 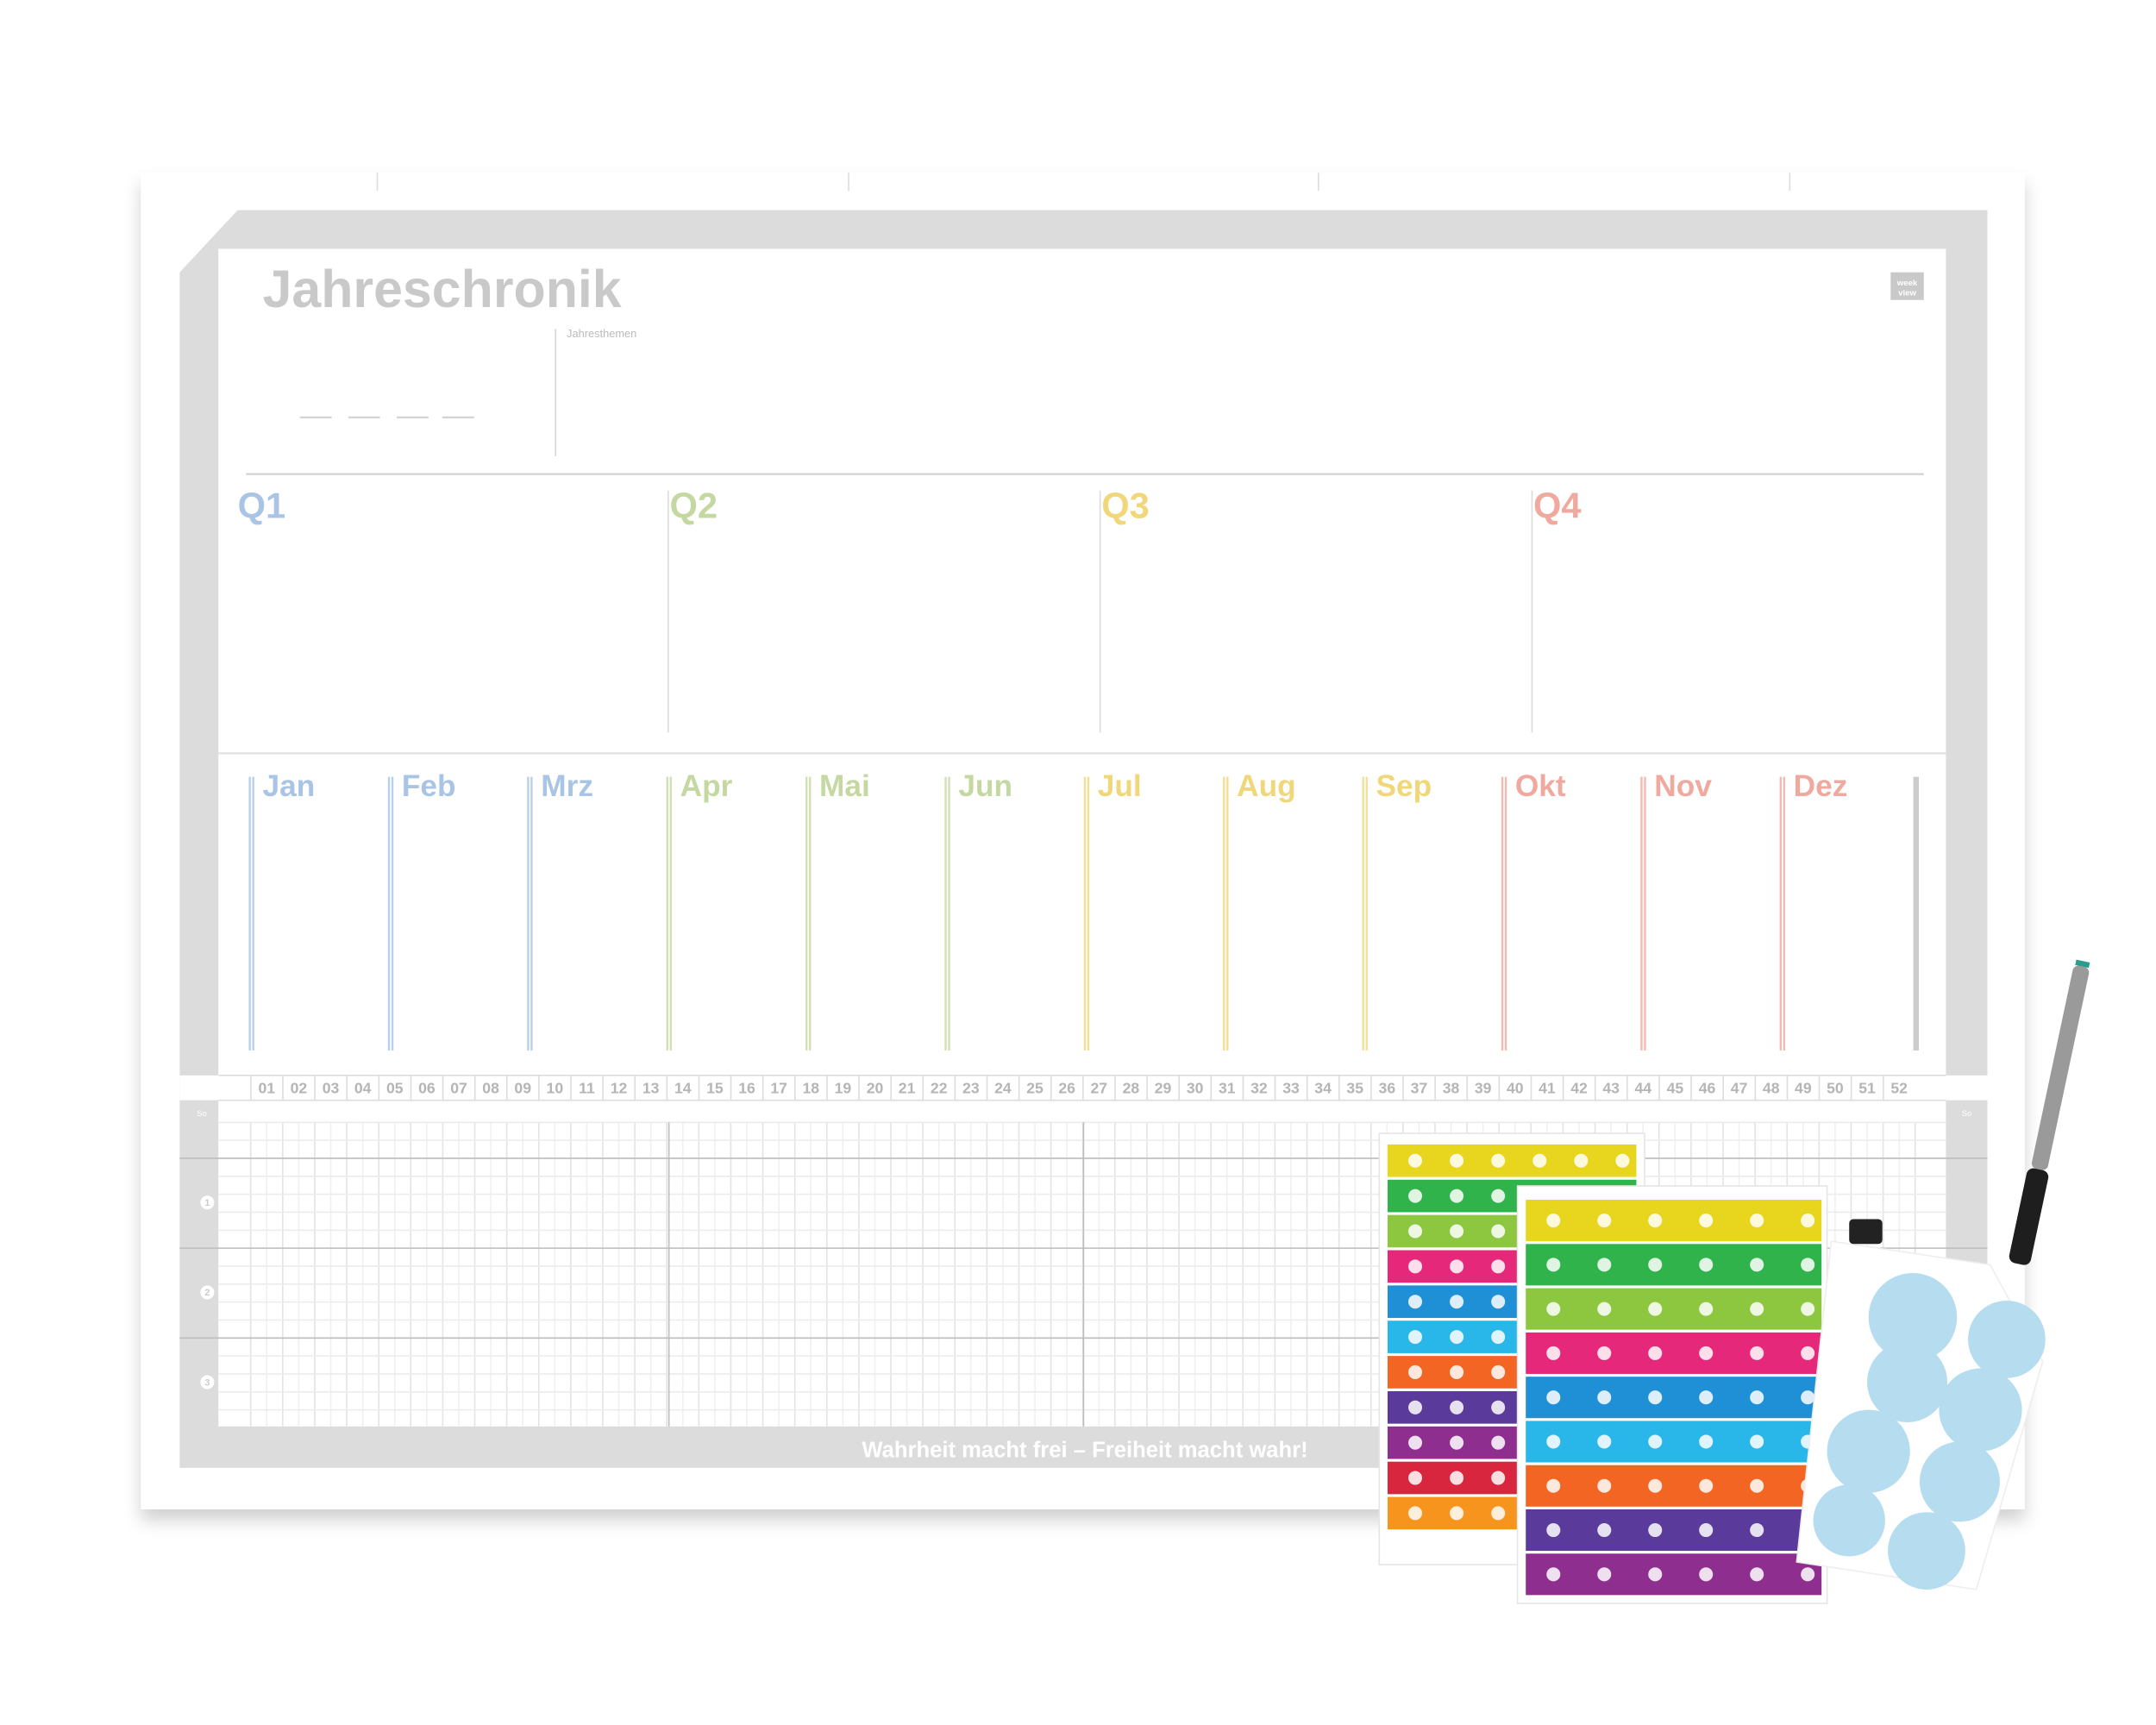 I want to click on month-label: Nov, so click(x=1683, y=786).